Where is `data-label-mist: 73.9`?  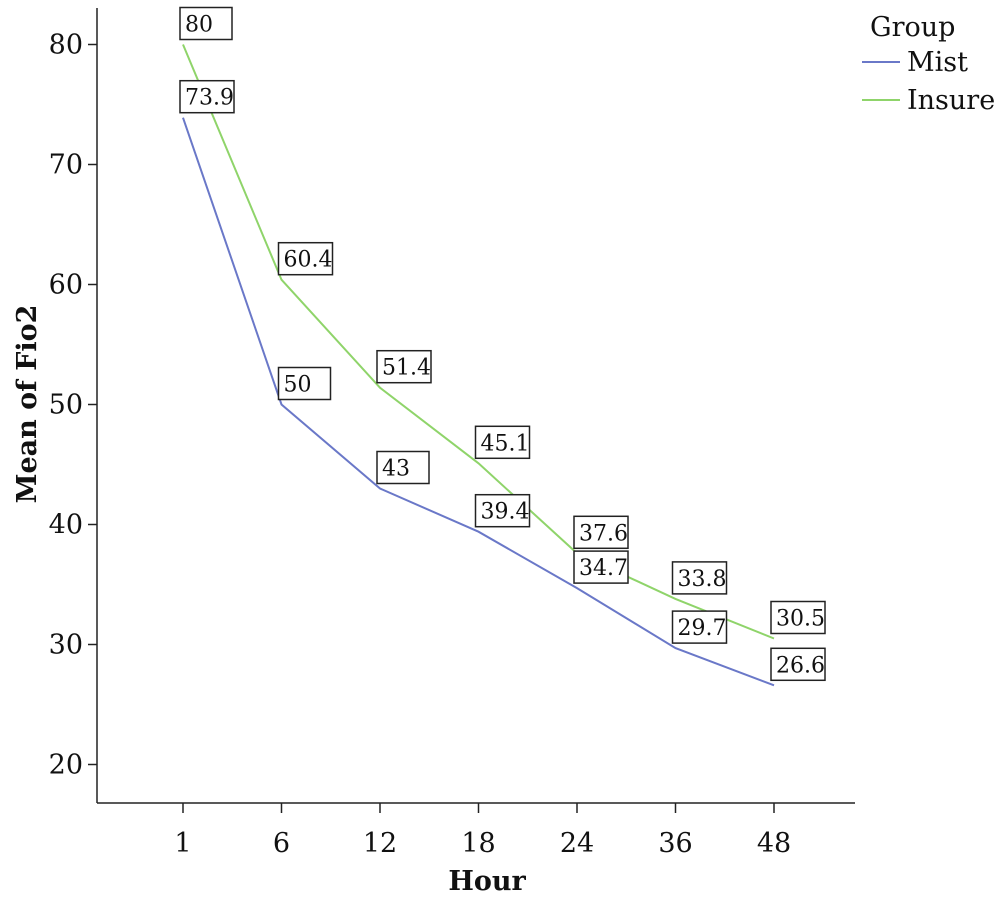
data-label-mist: 73.9 is located at coordinates (207, 96).